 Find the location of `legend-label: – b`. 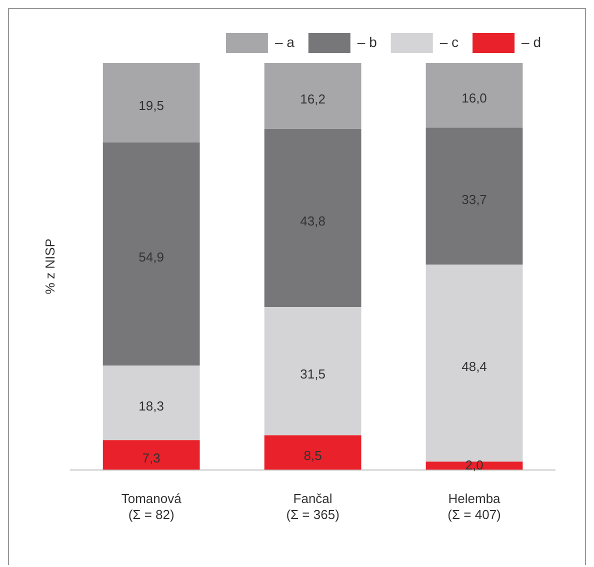

legend-label: – b is located at coordinates (367, 42).